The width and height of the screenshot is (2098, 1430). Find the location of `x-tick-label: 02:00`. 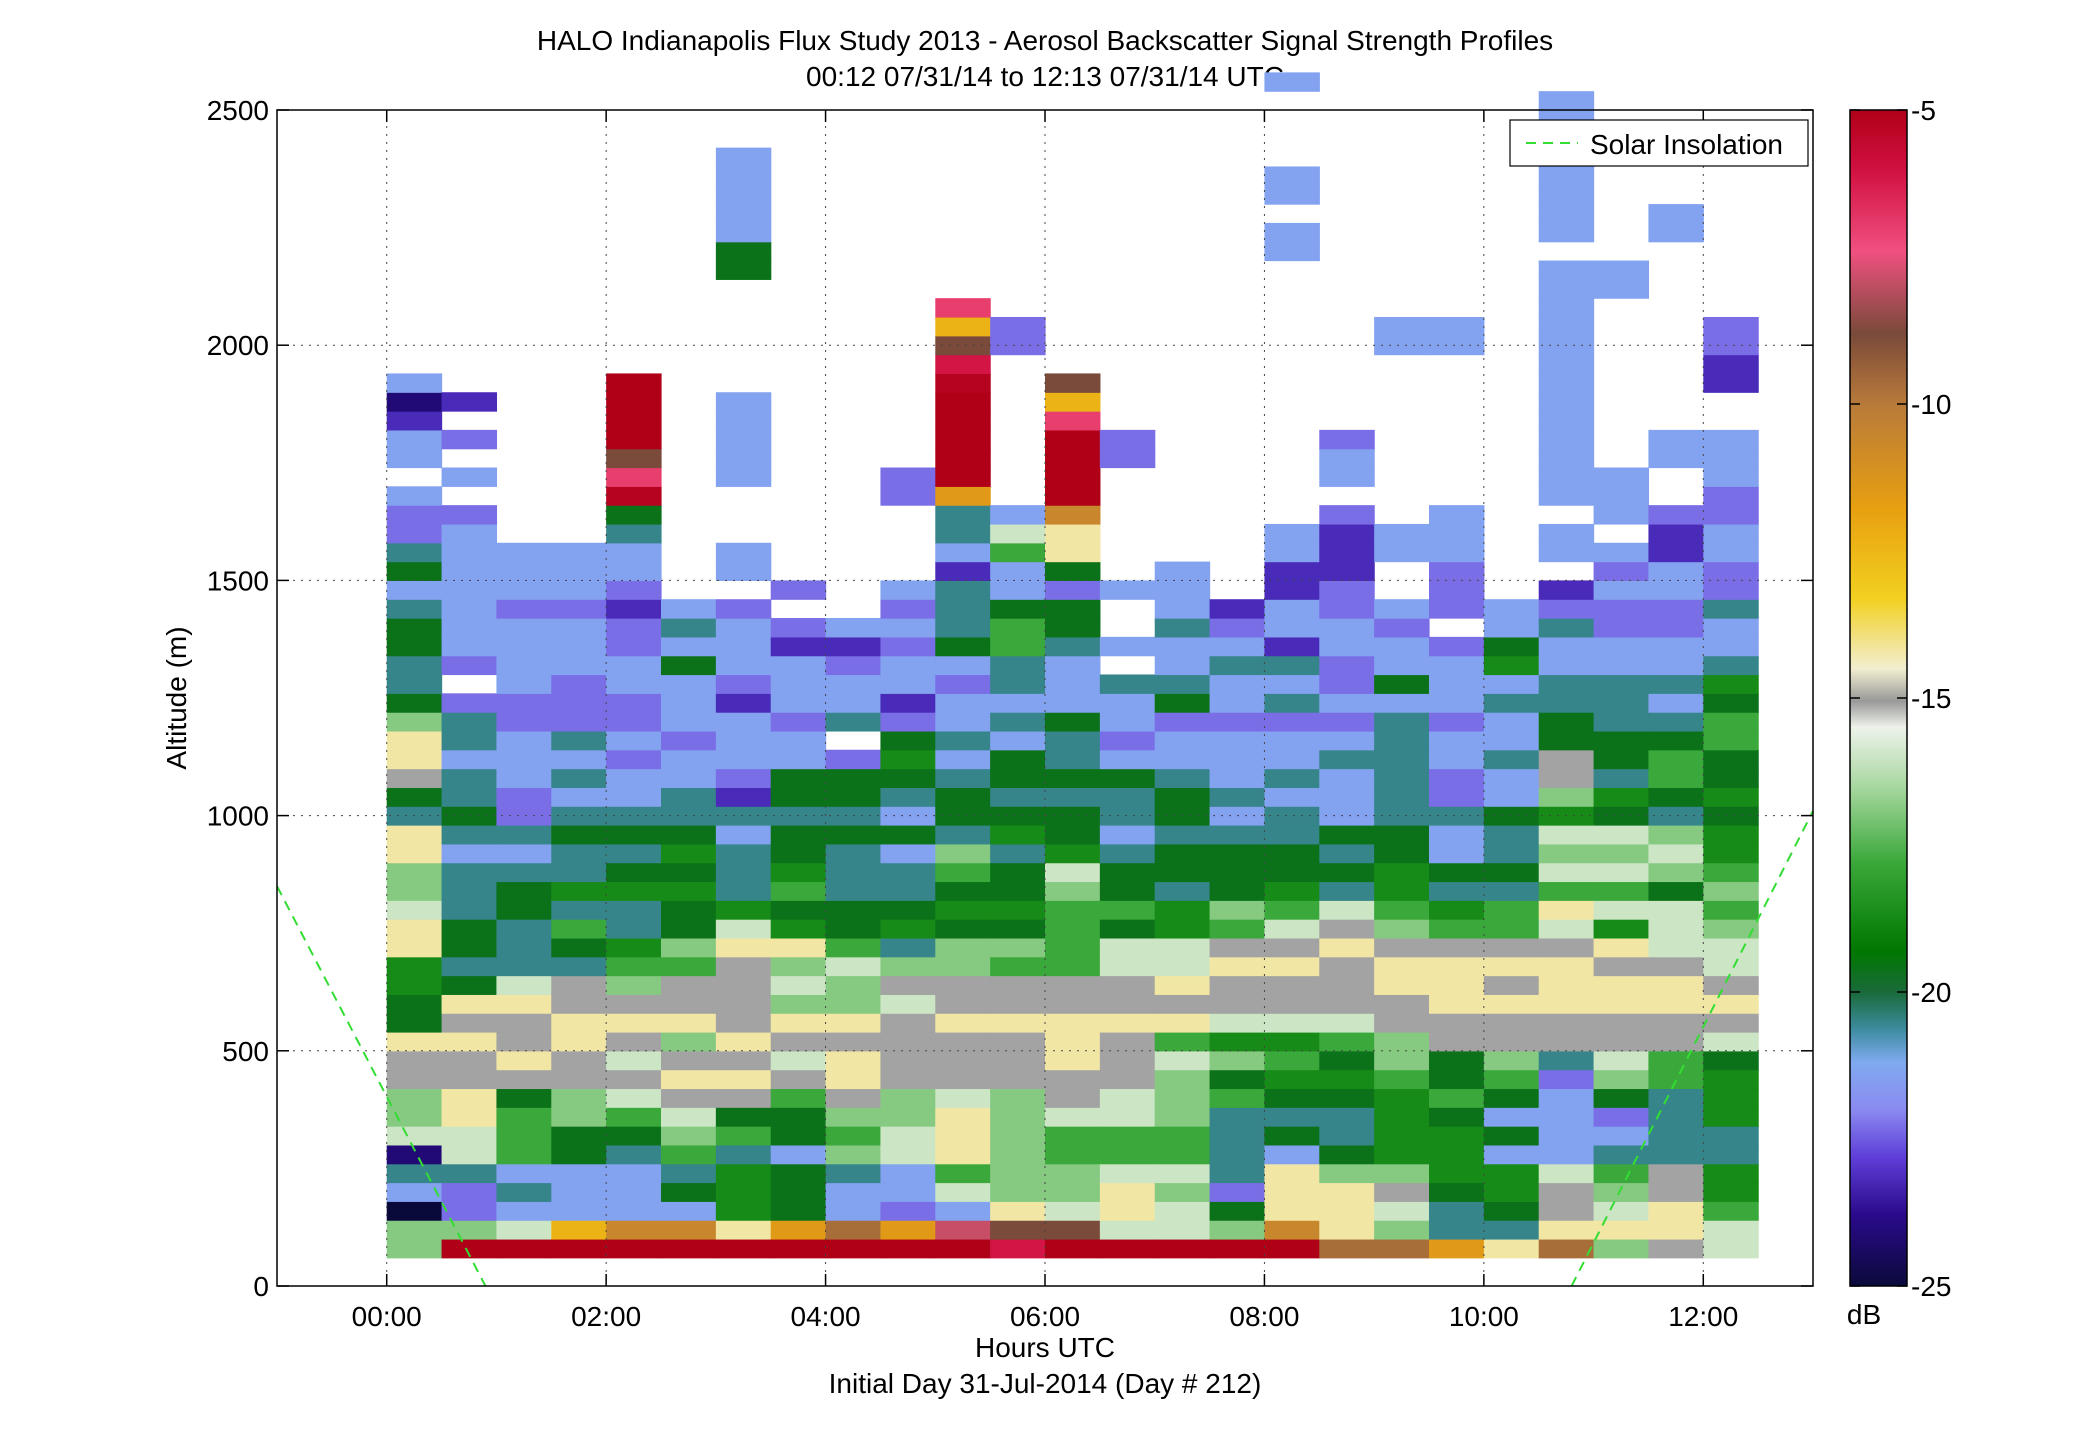

x-tick-label: 02:00 is located at coordinates (606, 1316).